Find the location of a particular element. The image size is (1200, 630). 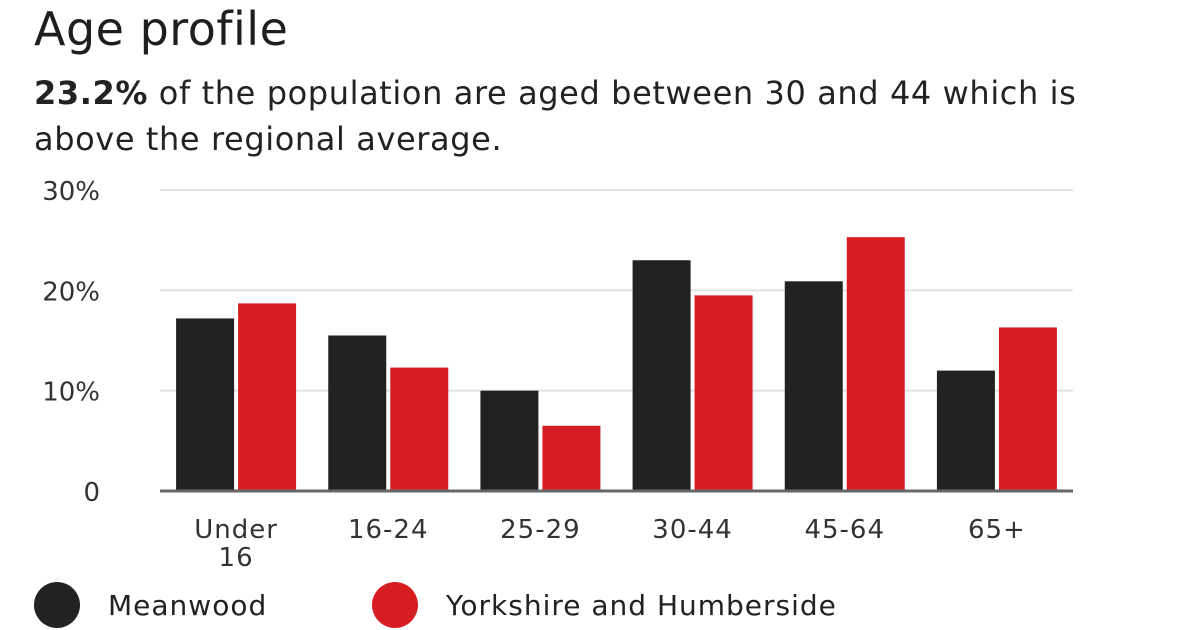

chart-title: Age profile is located at coordinates (161, 29).